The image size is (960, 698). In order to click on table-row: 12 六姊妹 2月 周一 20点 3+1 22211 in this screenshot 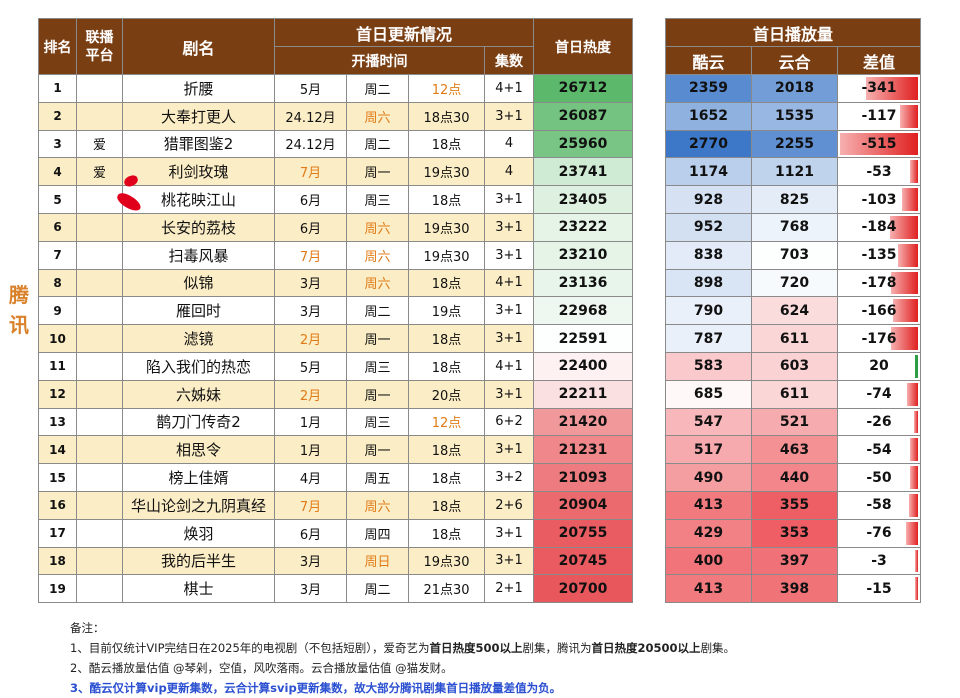, I will do `click(336, 394)`.